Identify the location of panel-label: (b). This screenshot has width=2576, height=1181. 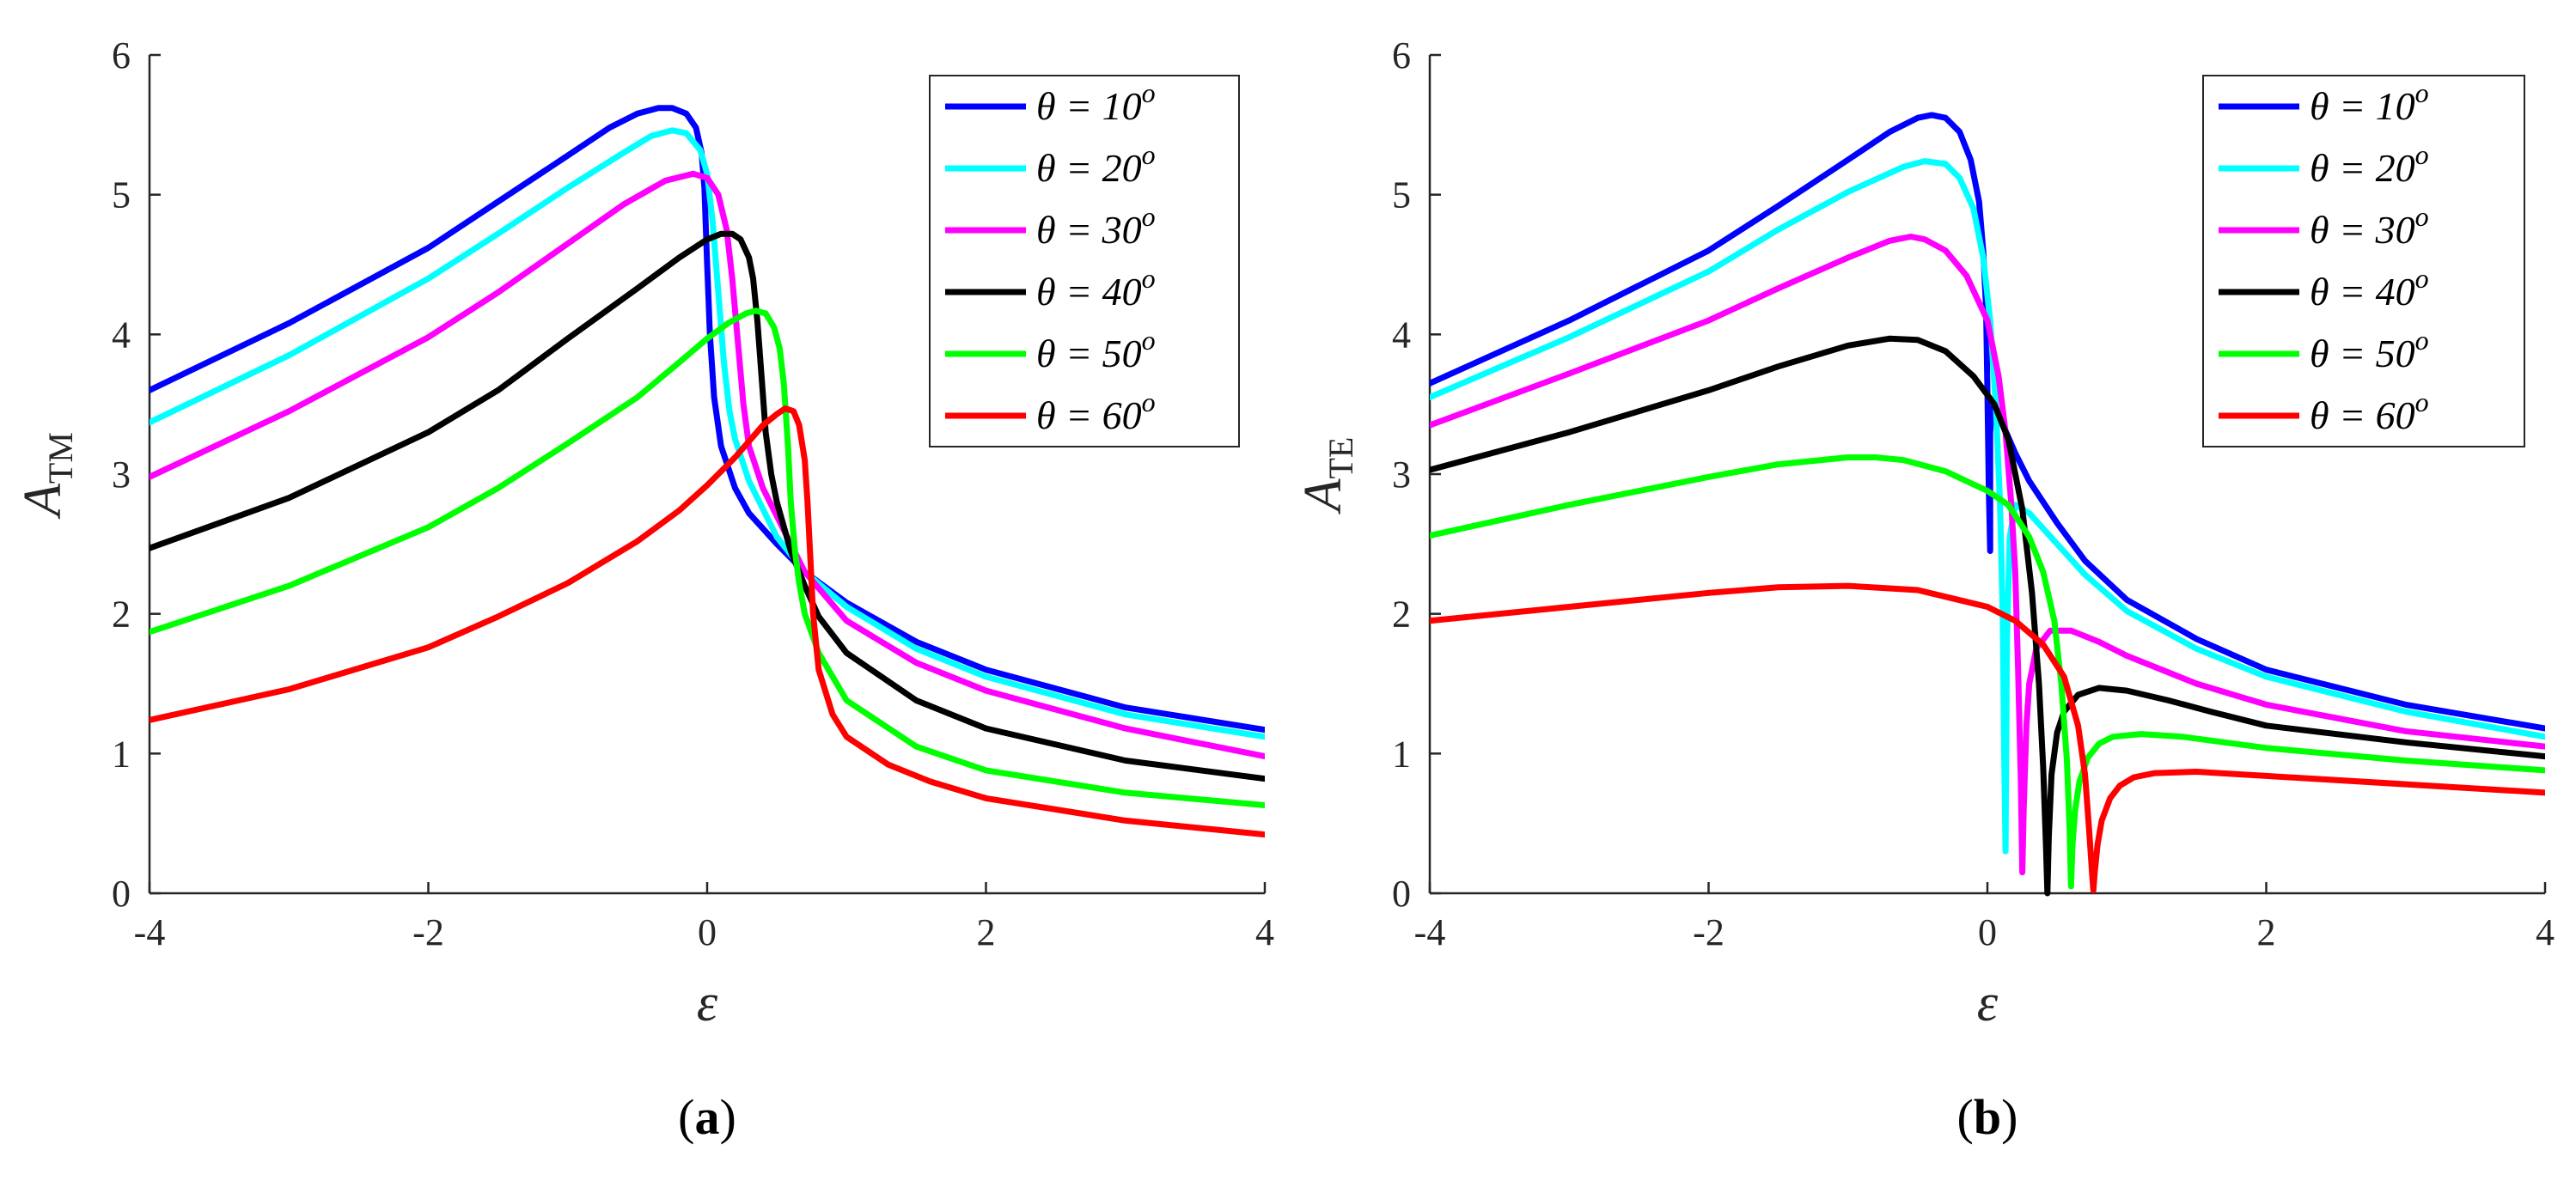
(1988, 1117).